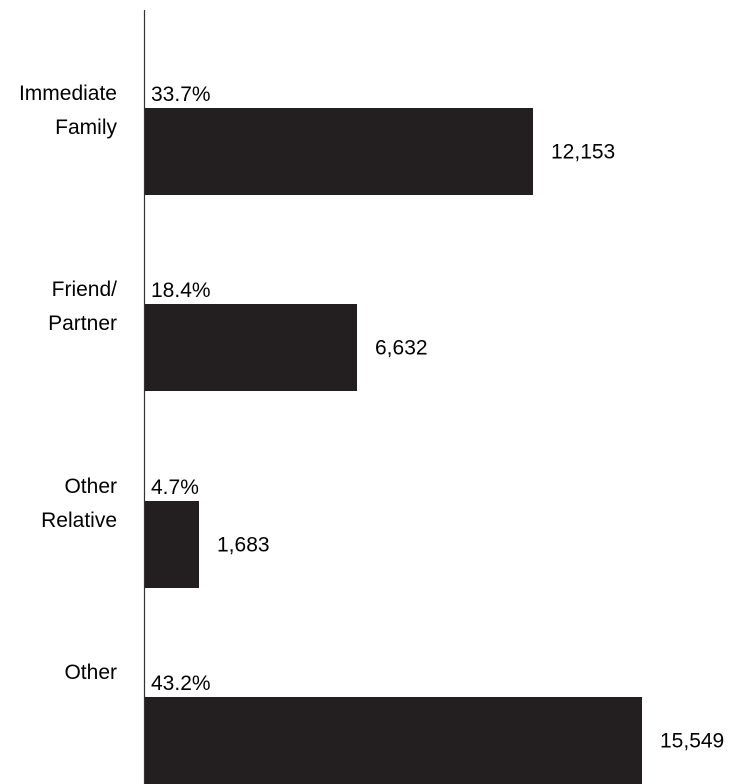 The width and height of the screenshot is (735, 784). I want to click on percent-label-0: 33.7%, so click(181, 94).